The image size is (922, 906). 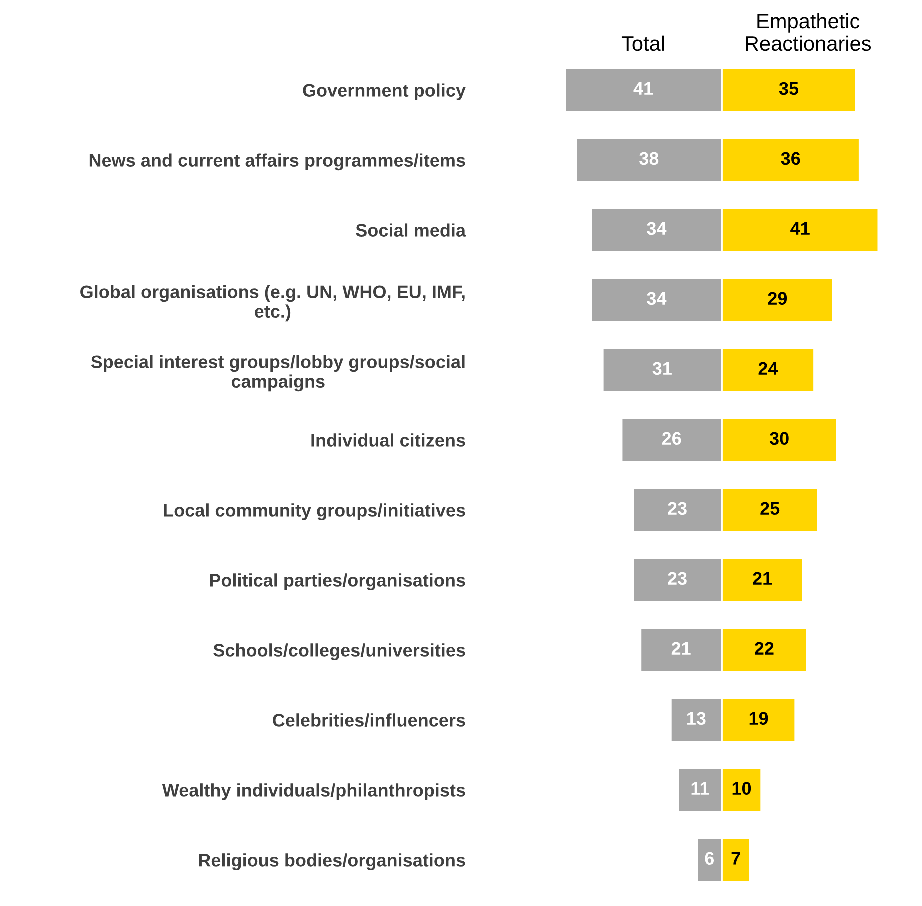 I want to click on data-label: 25, so click(x=770, y=509).